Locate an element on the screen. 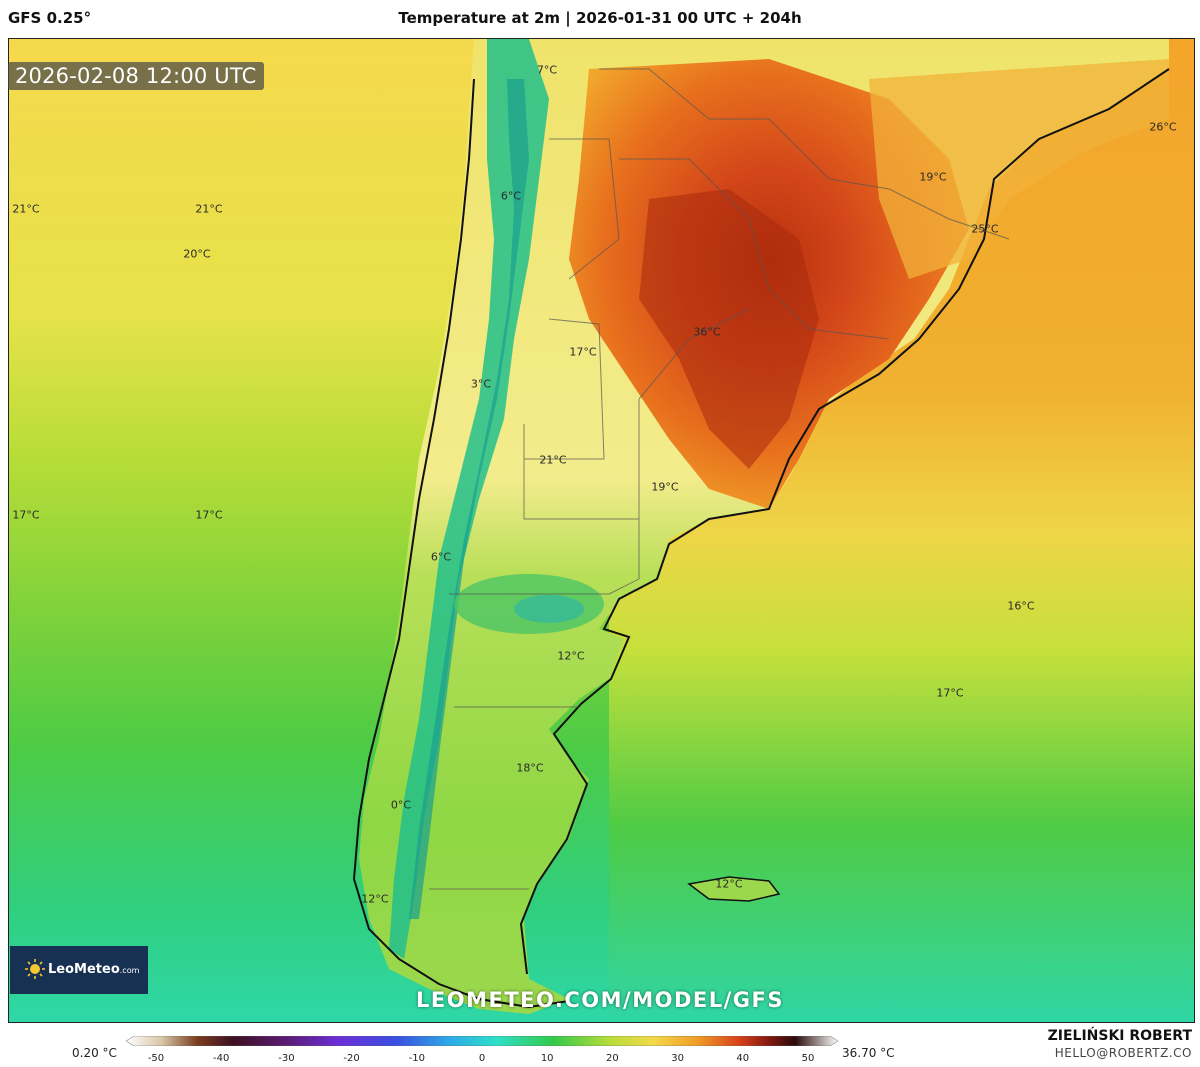  temp-label: 7°C is located at coordinates (547, 70).